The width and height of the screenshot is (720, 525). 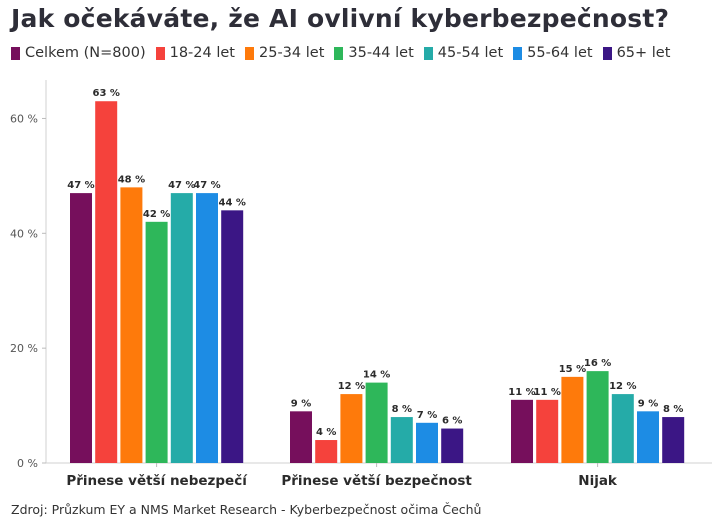 I want to click on category-label: Nijak, so click(x=598, y=481).